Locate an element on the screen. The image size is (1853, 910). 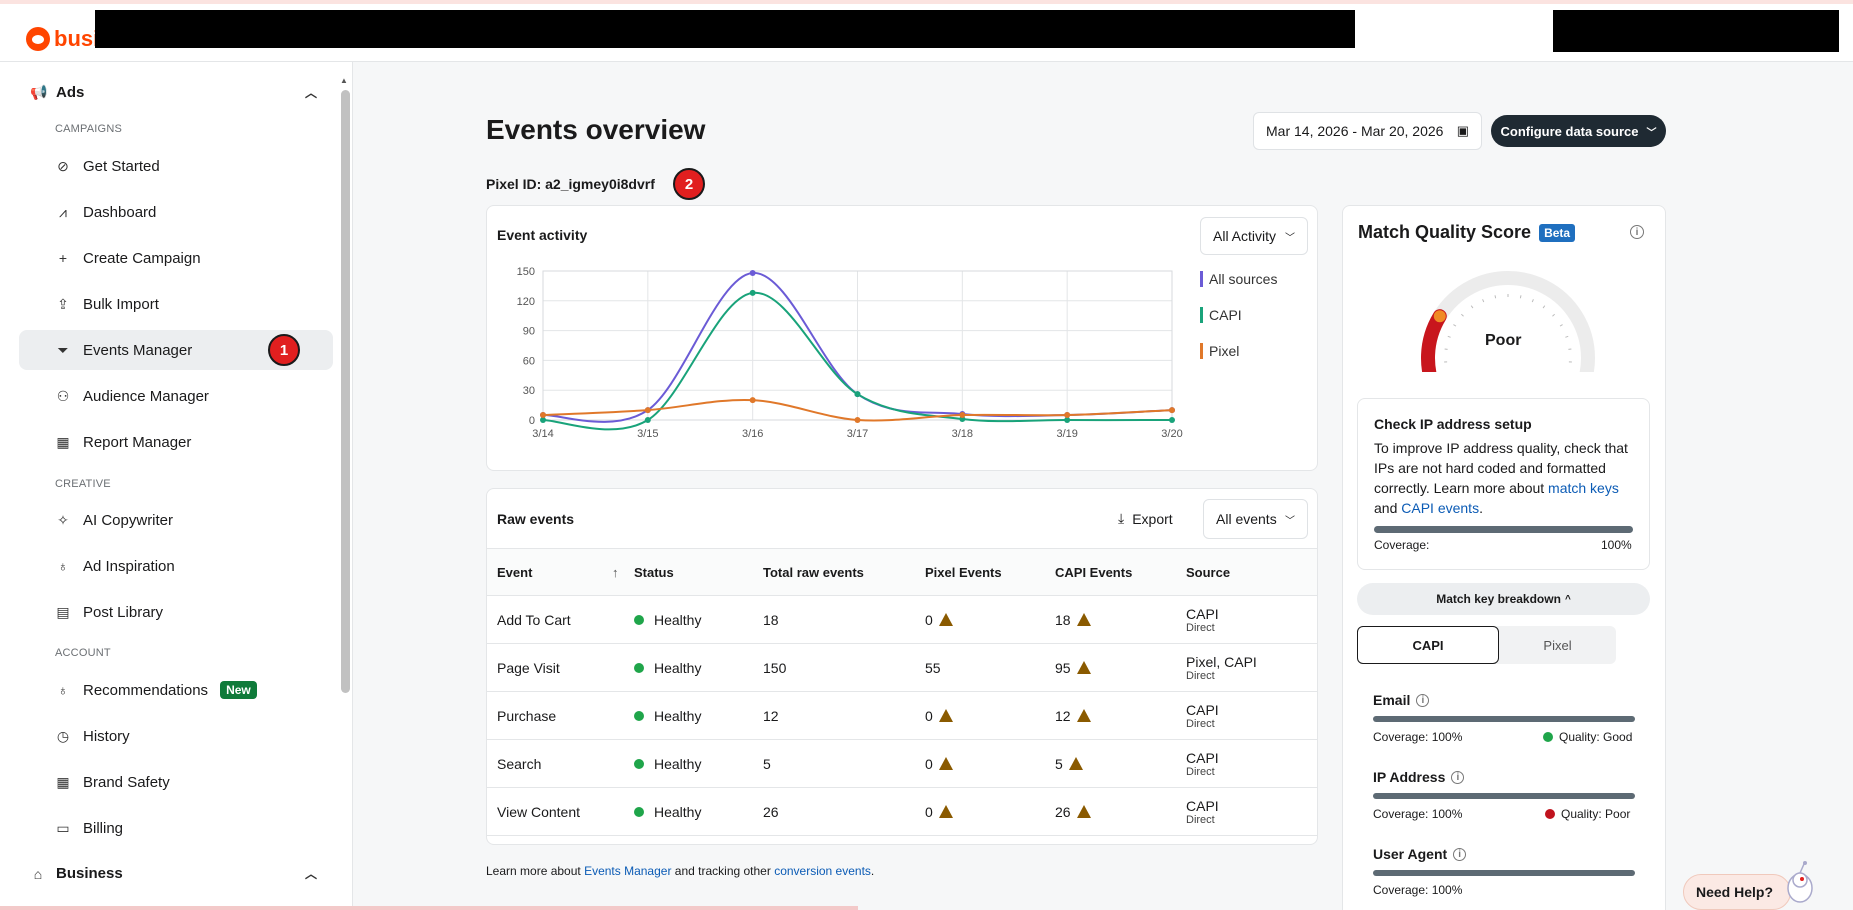
column-header-event: Event ↑ is located at coordinates (555, 572).